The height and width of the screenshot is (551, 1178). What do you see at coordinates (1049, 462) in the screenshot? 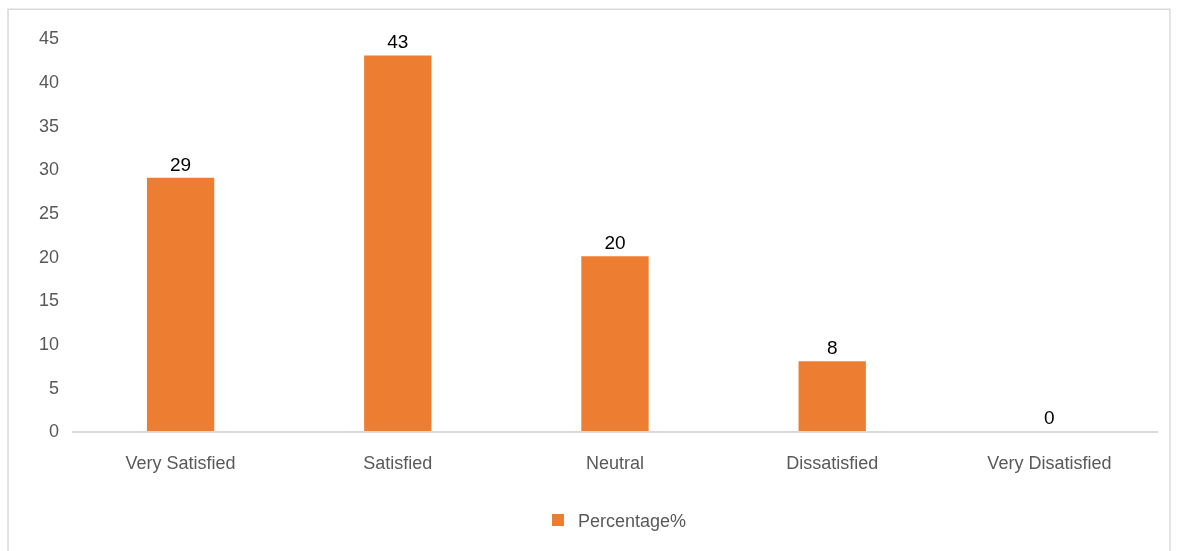
I see `x-tick-label: Very Disatisfied` at bounding box center [1049, 462].